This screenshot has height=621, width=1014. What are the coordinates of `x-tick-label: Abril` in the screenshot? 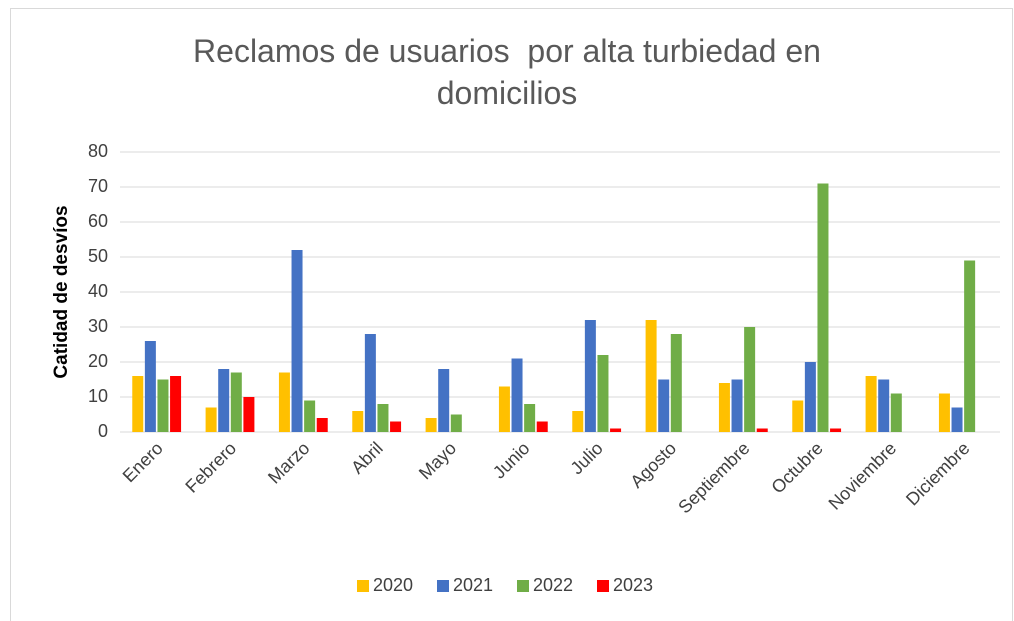 It's located at (367, 458).